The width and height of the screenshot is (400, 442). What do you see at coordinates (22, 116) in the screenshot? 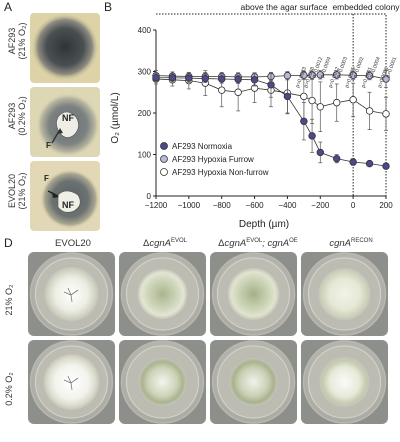
I see `panel-a-row2-condition: (0.2% O₂)` at bounding box center [22, 116].